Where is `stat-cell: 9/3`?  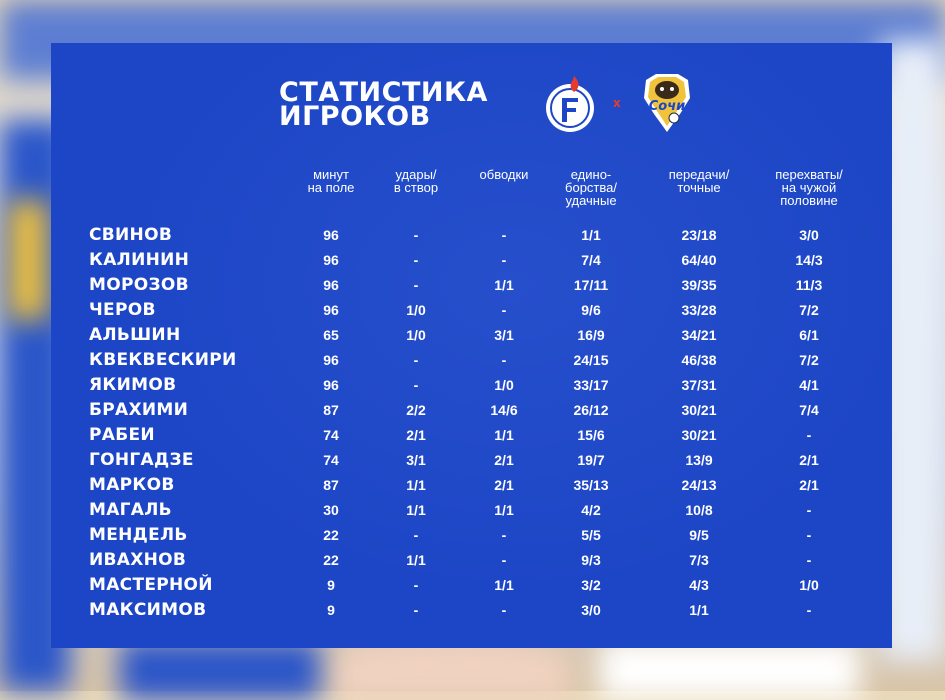
stat-cell: 9/3 is located at coordinates (591, 560).